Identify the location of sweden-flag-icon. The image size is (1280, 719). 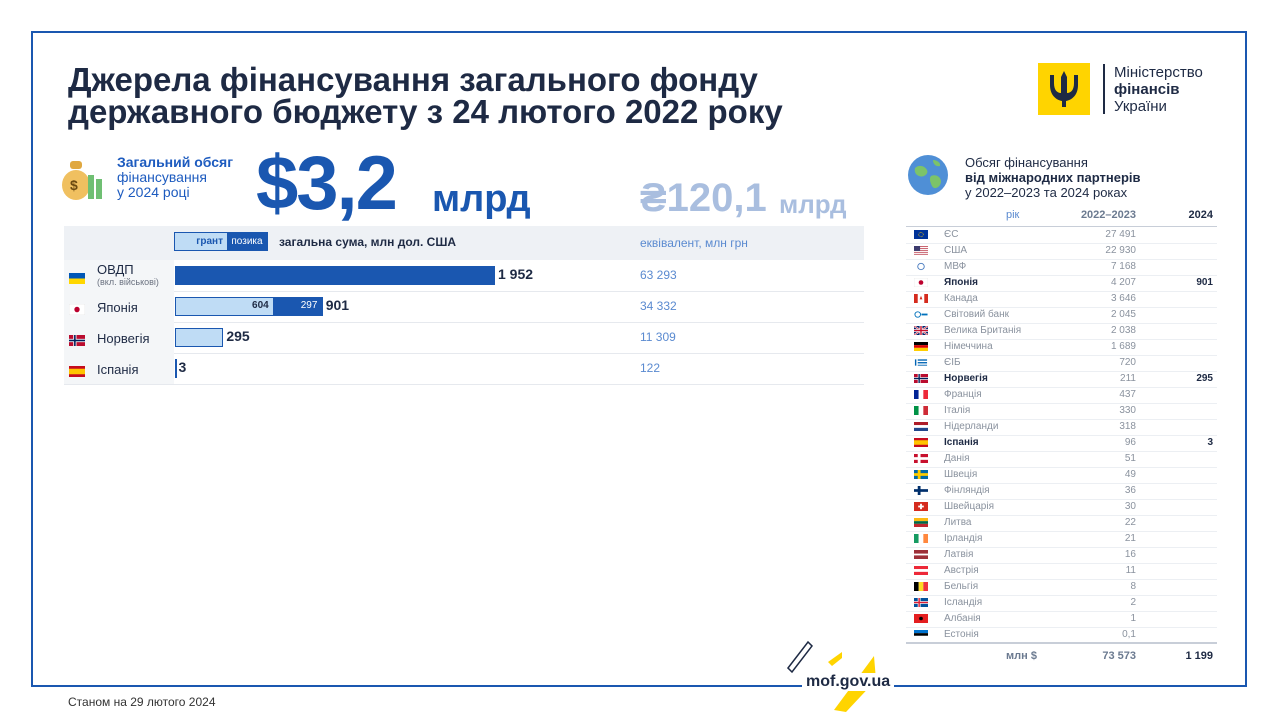
(921, 474).